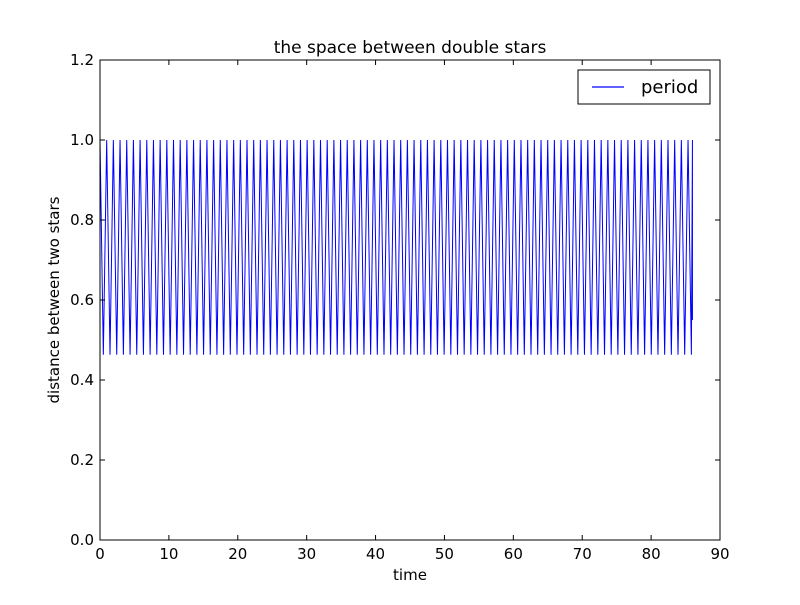  I want to click on chart-title: the space between double stars, so click(410, 48).